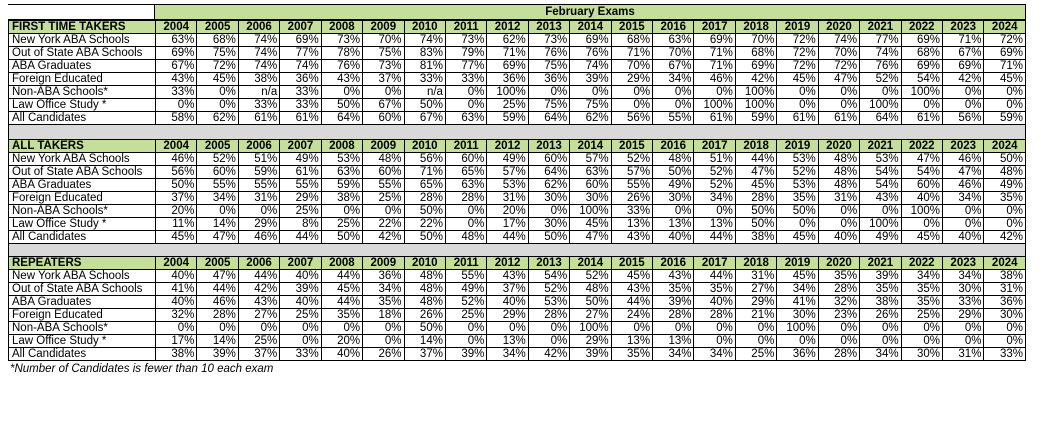 The image size is (1041, 429). Describe the element at coordinates (176, 315) in the screenshot. I see `pass-rate-cell: 32%` at that location.